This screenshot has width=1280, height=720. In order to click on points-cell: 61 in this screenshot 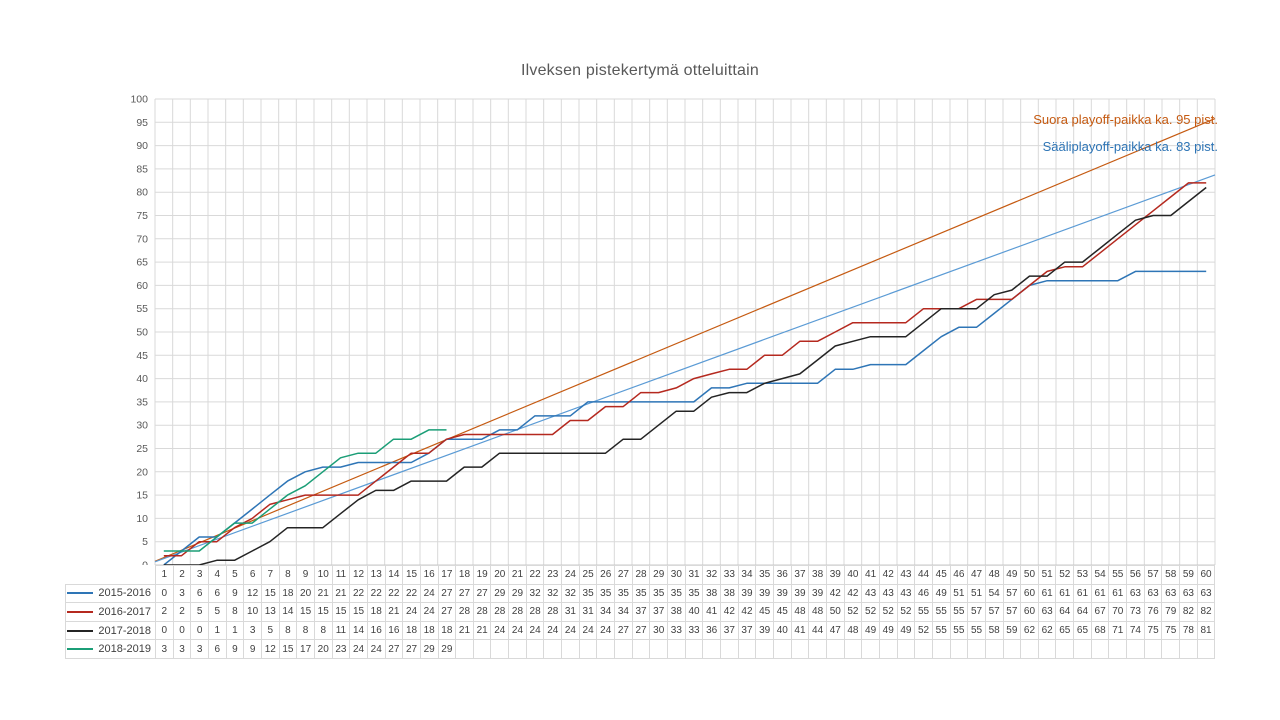, I will do `click(1047, 593)`.